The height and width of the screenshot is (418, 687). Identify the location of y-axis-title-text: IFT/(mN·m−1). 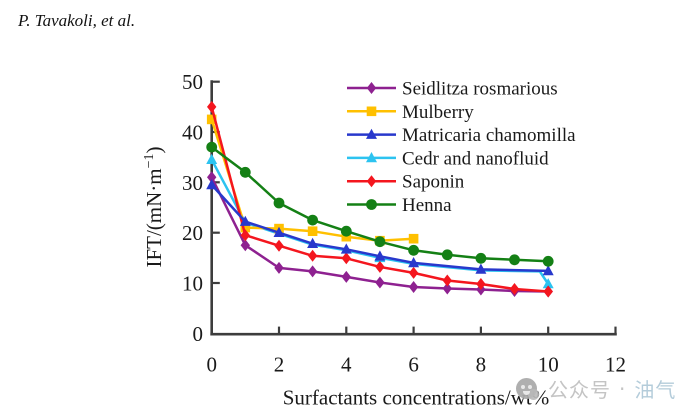
(154, 206).